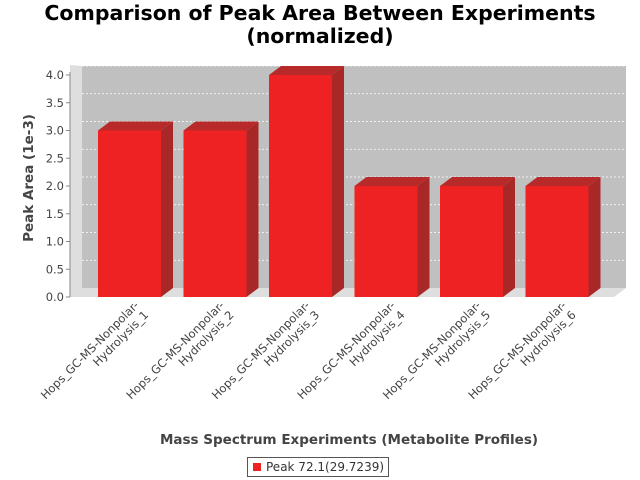 This screenshot has height=480, width=640. What do you see at coordinates (76, 181) in the screenshot?
I see `left-wall` at bounding box center [76, 181].